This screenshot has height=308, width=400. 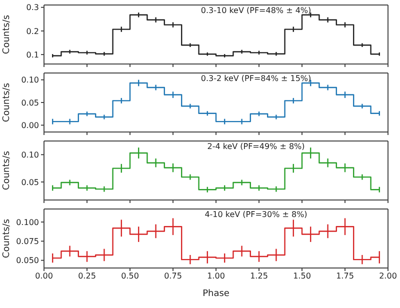 I want to click on y-tick-label: 0.075, so click(x=27, y=241).